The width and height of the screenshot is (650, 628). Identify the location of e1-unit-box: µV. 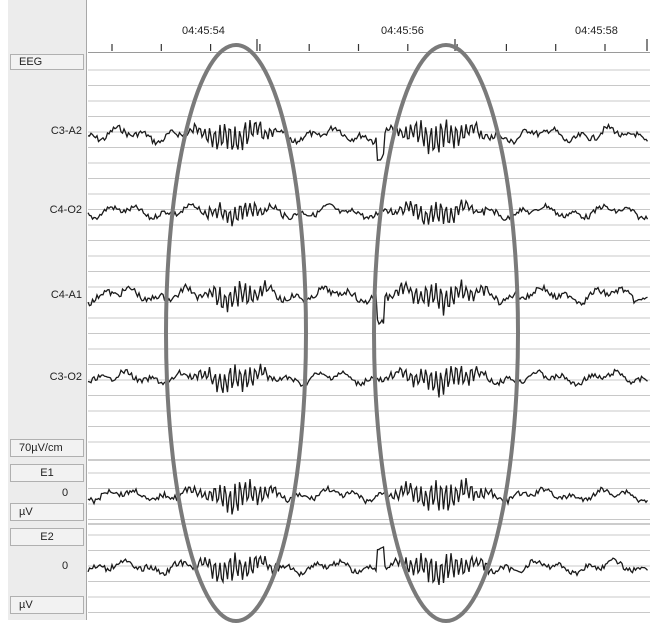
(47, 512).